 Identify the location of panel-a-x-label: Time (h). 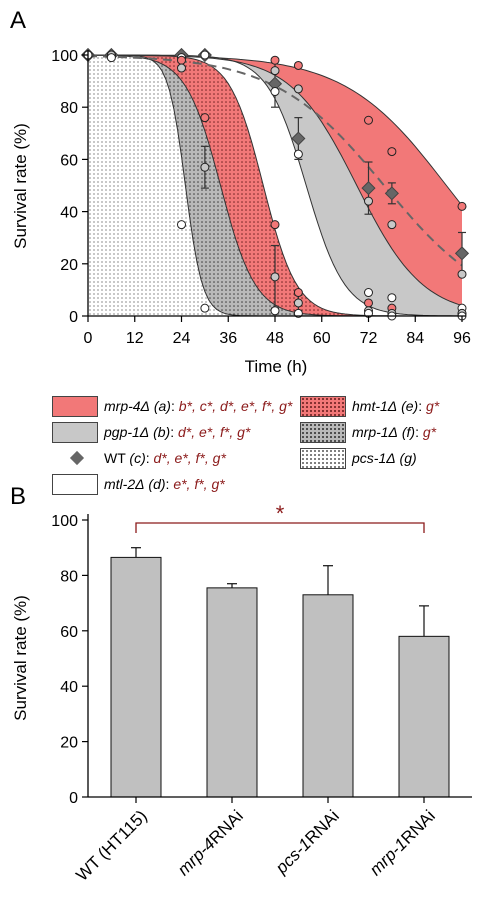
(276, 366).